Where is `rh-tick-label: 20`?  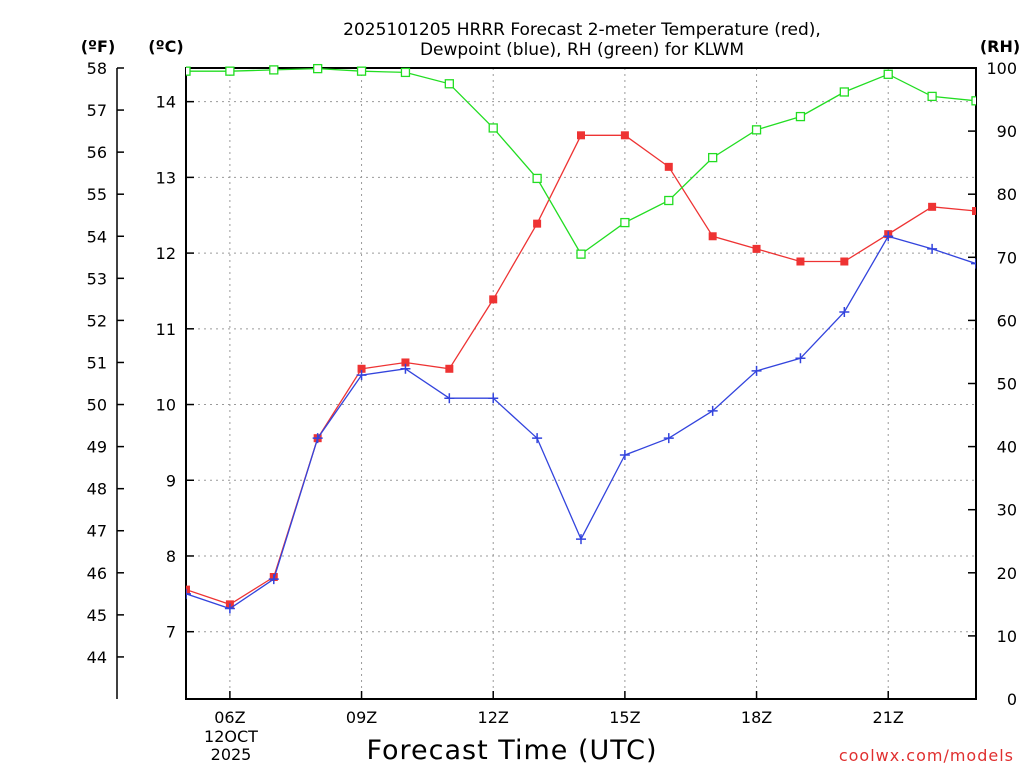 rh-tick-label: 20 is located at coordinates (1007, 573).